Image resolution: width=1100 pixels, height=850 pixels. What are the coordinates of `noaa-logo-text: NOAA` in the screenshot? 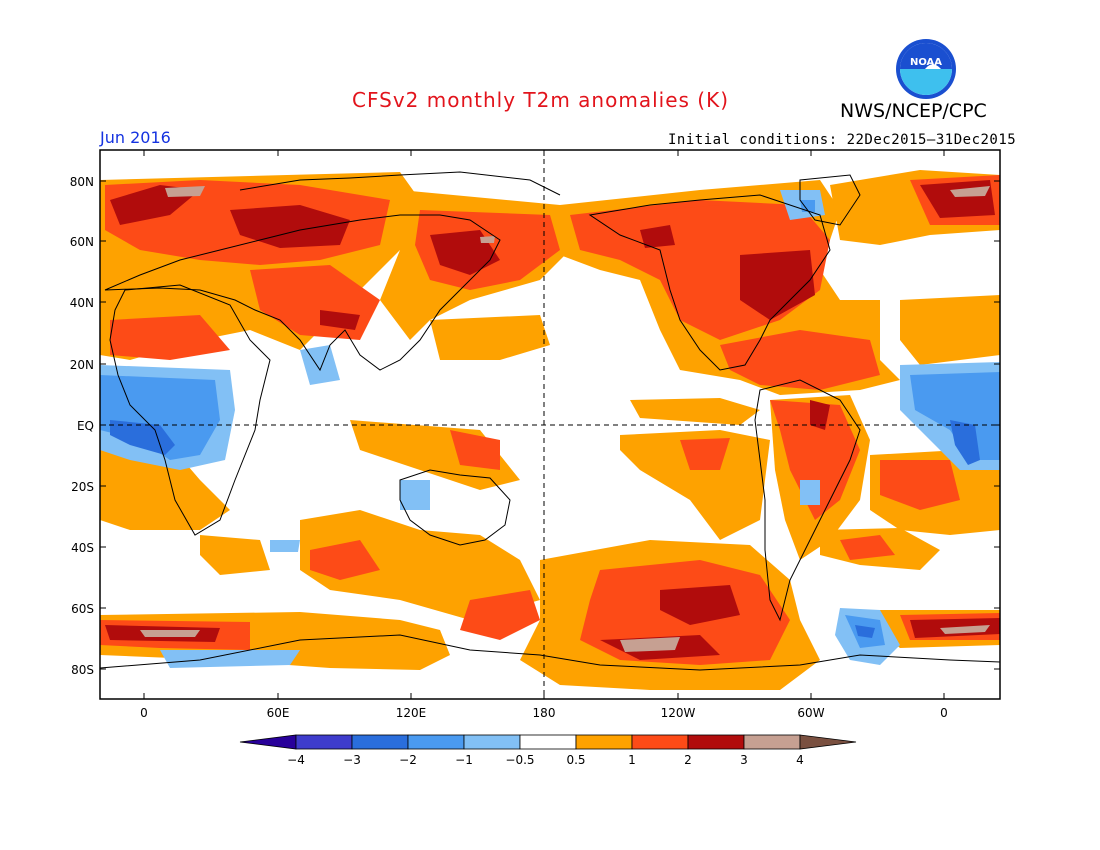 It's located at (926, 62).